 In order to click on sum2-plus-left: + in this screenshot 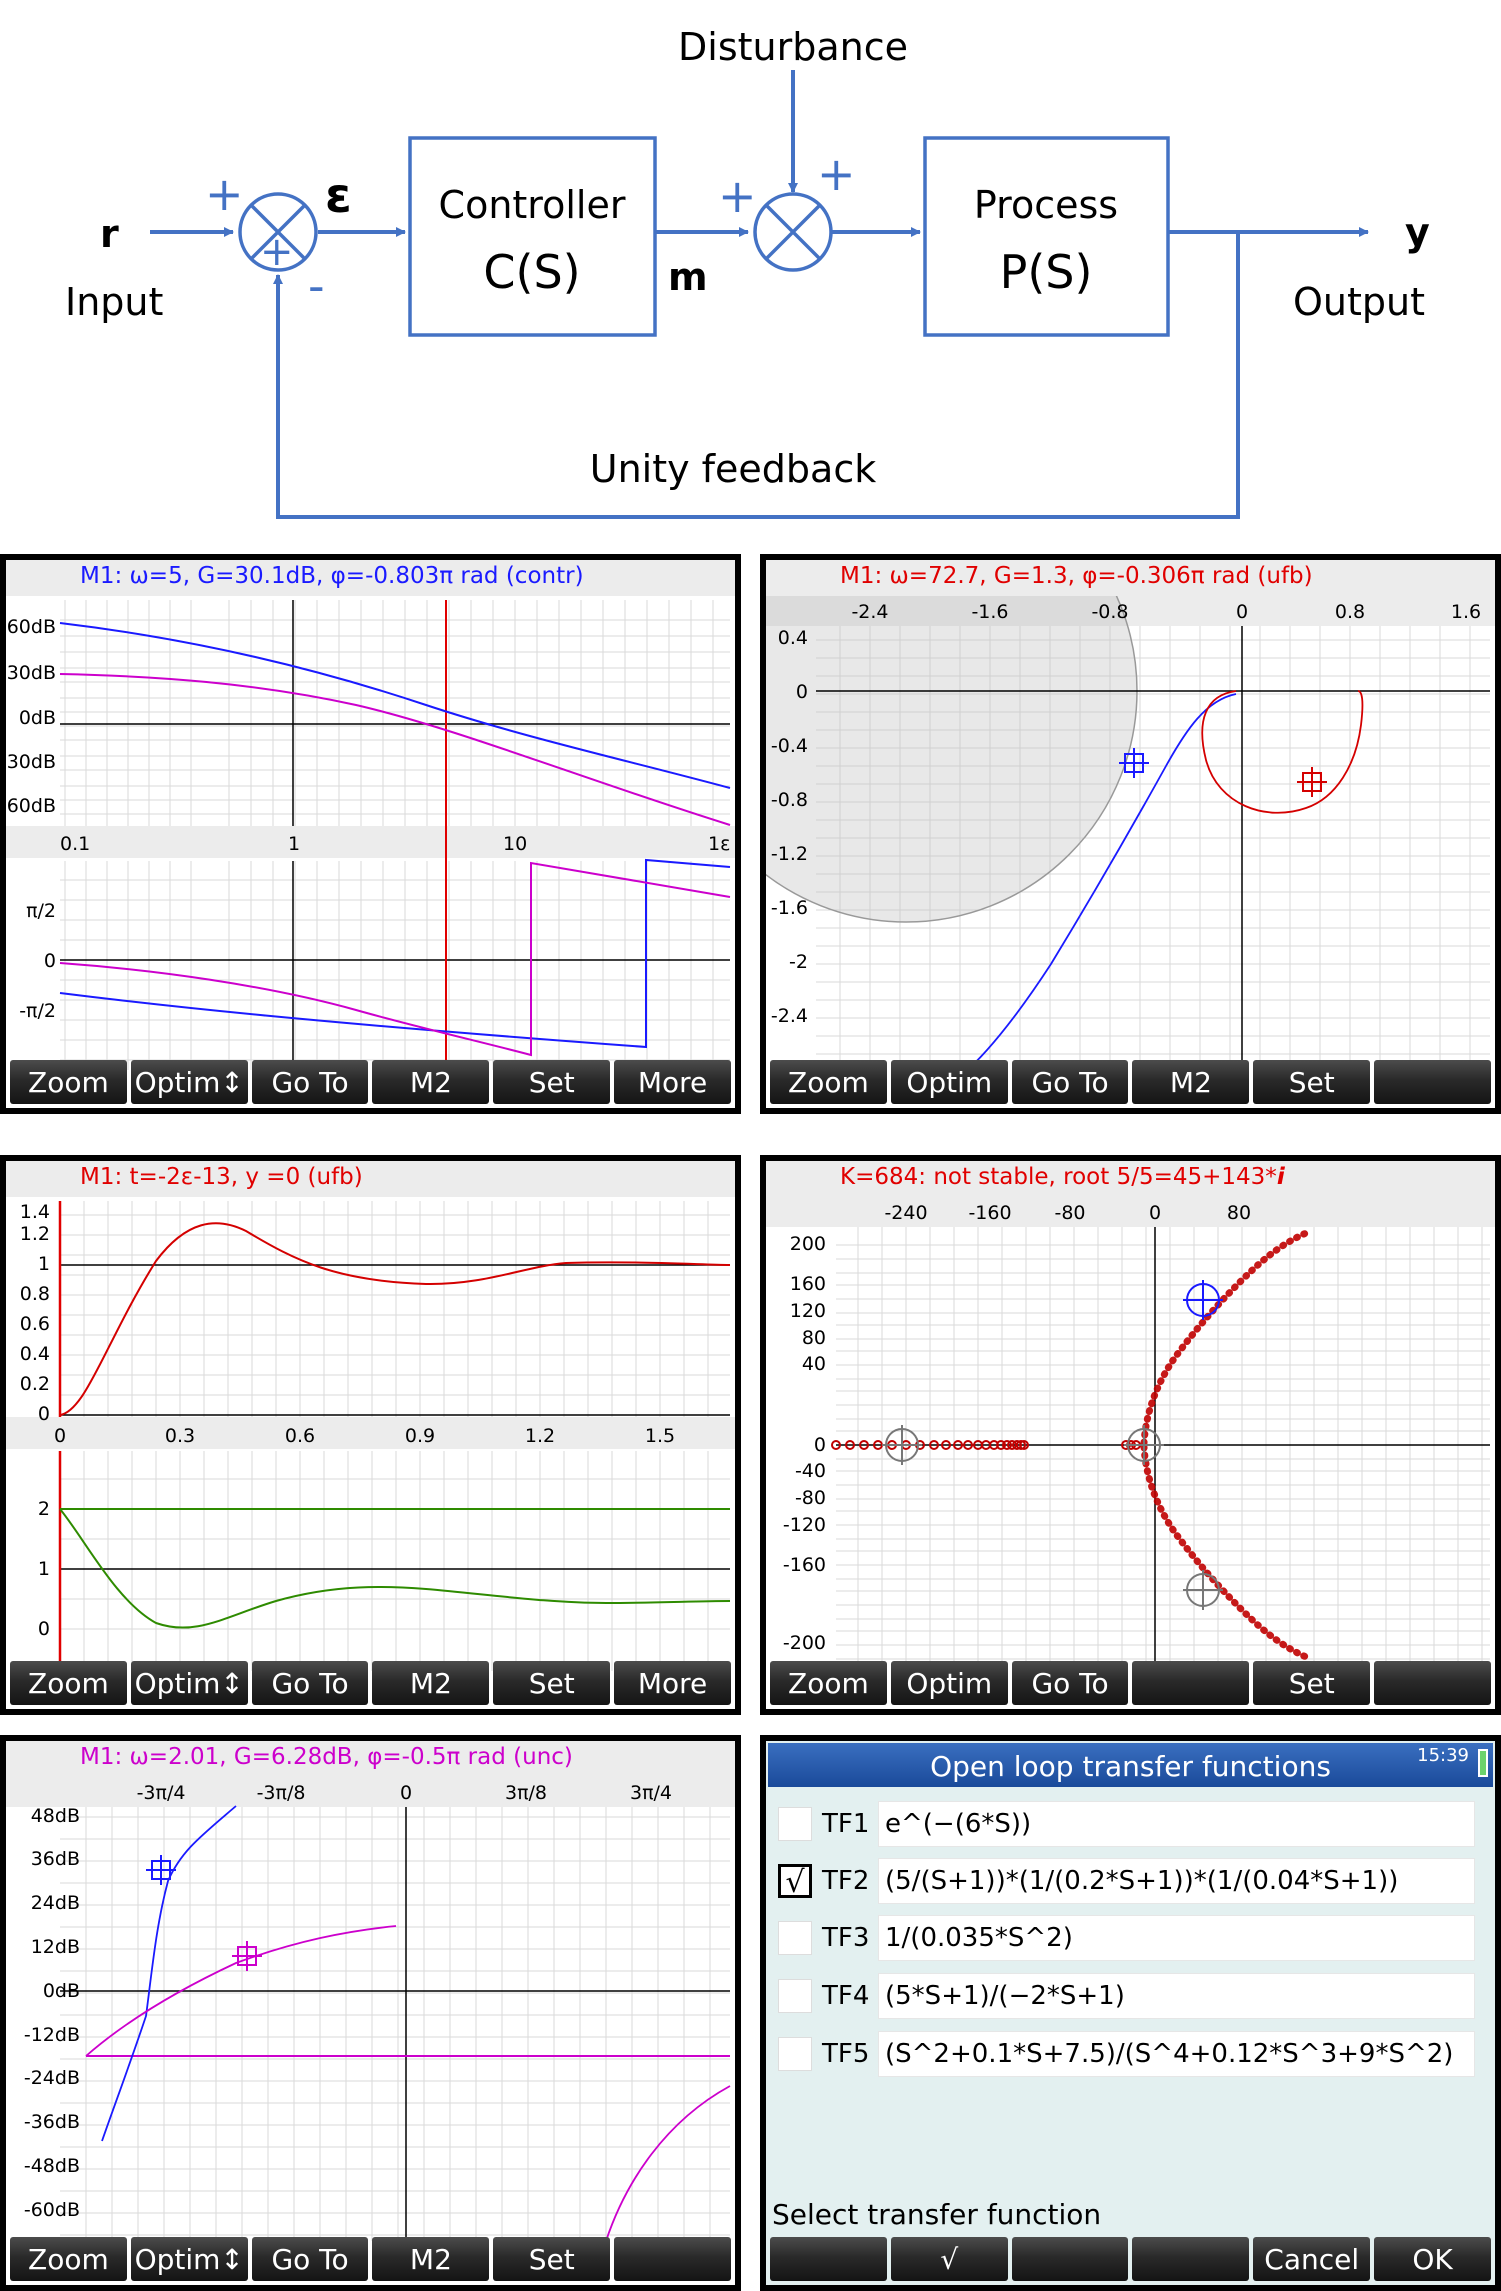, I will do `click(737, 196)`.